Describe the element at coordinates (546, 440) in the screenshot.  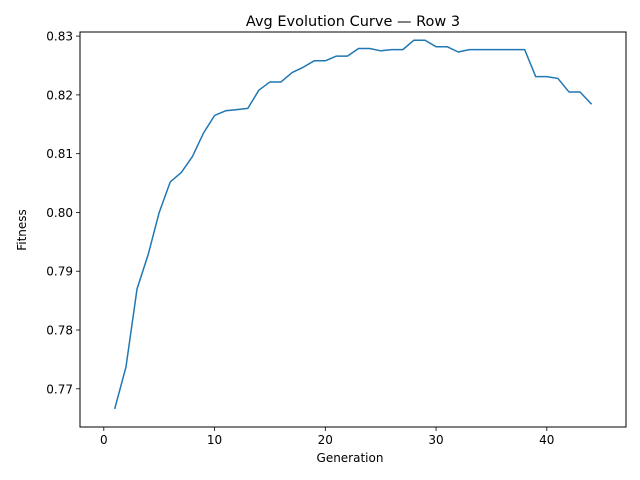
I see `x-tick-label: 40` at that location.